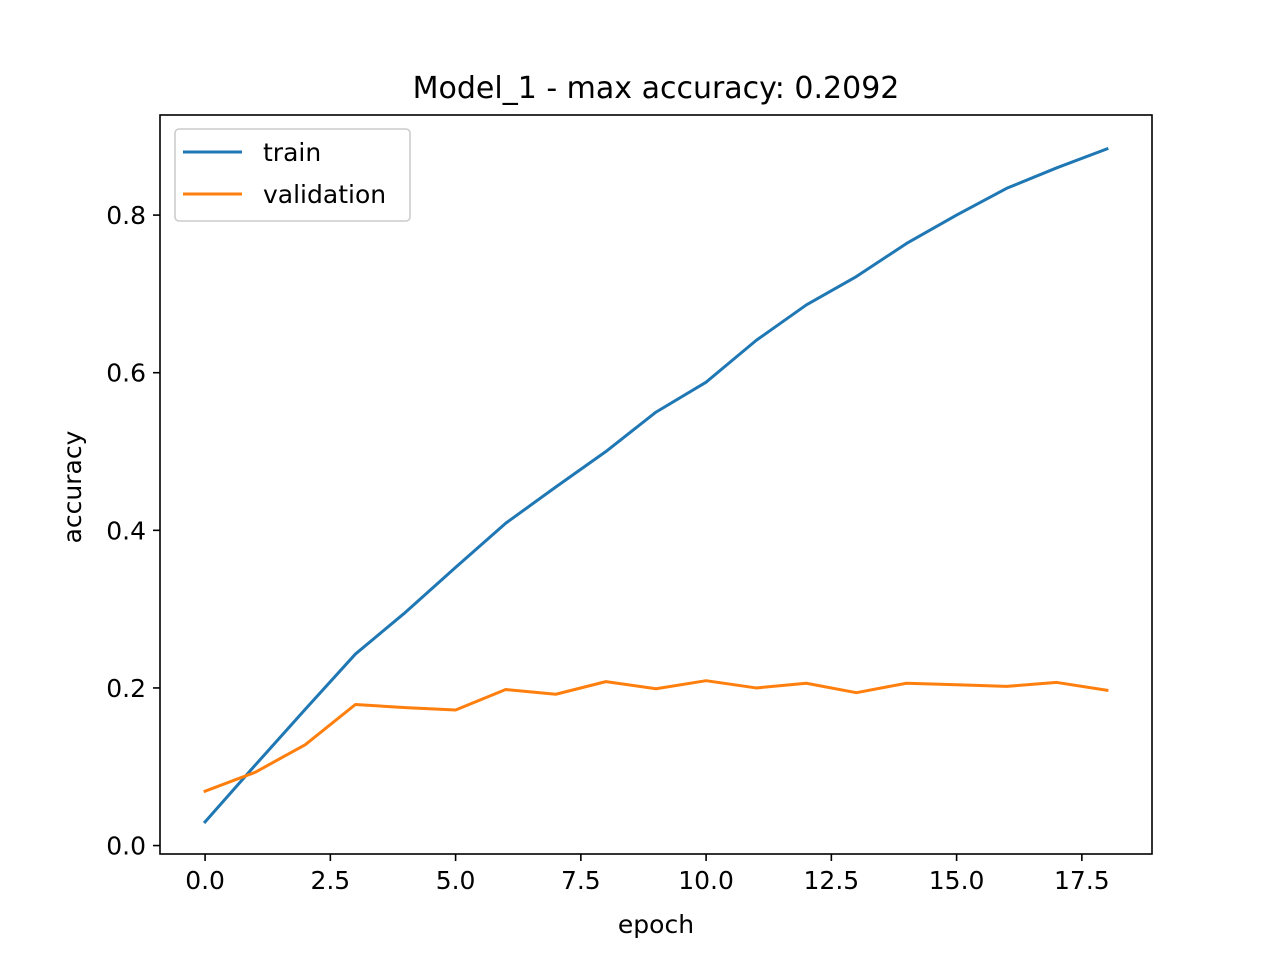 The height and width of the screenshot is (960, 1280). Describe the element at coordinates (126, 215) in the screenshot. I see `y-tick-label: 0.8` at that location.